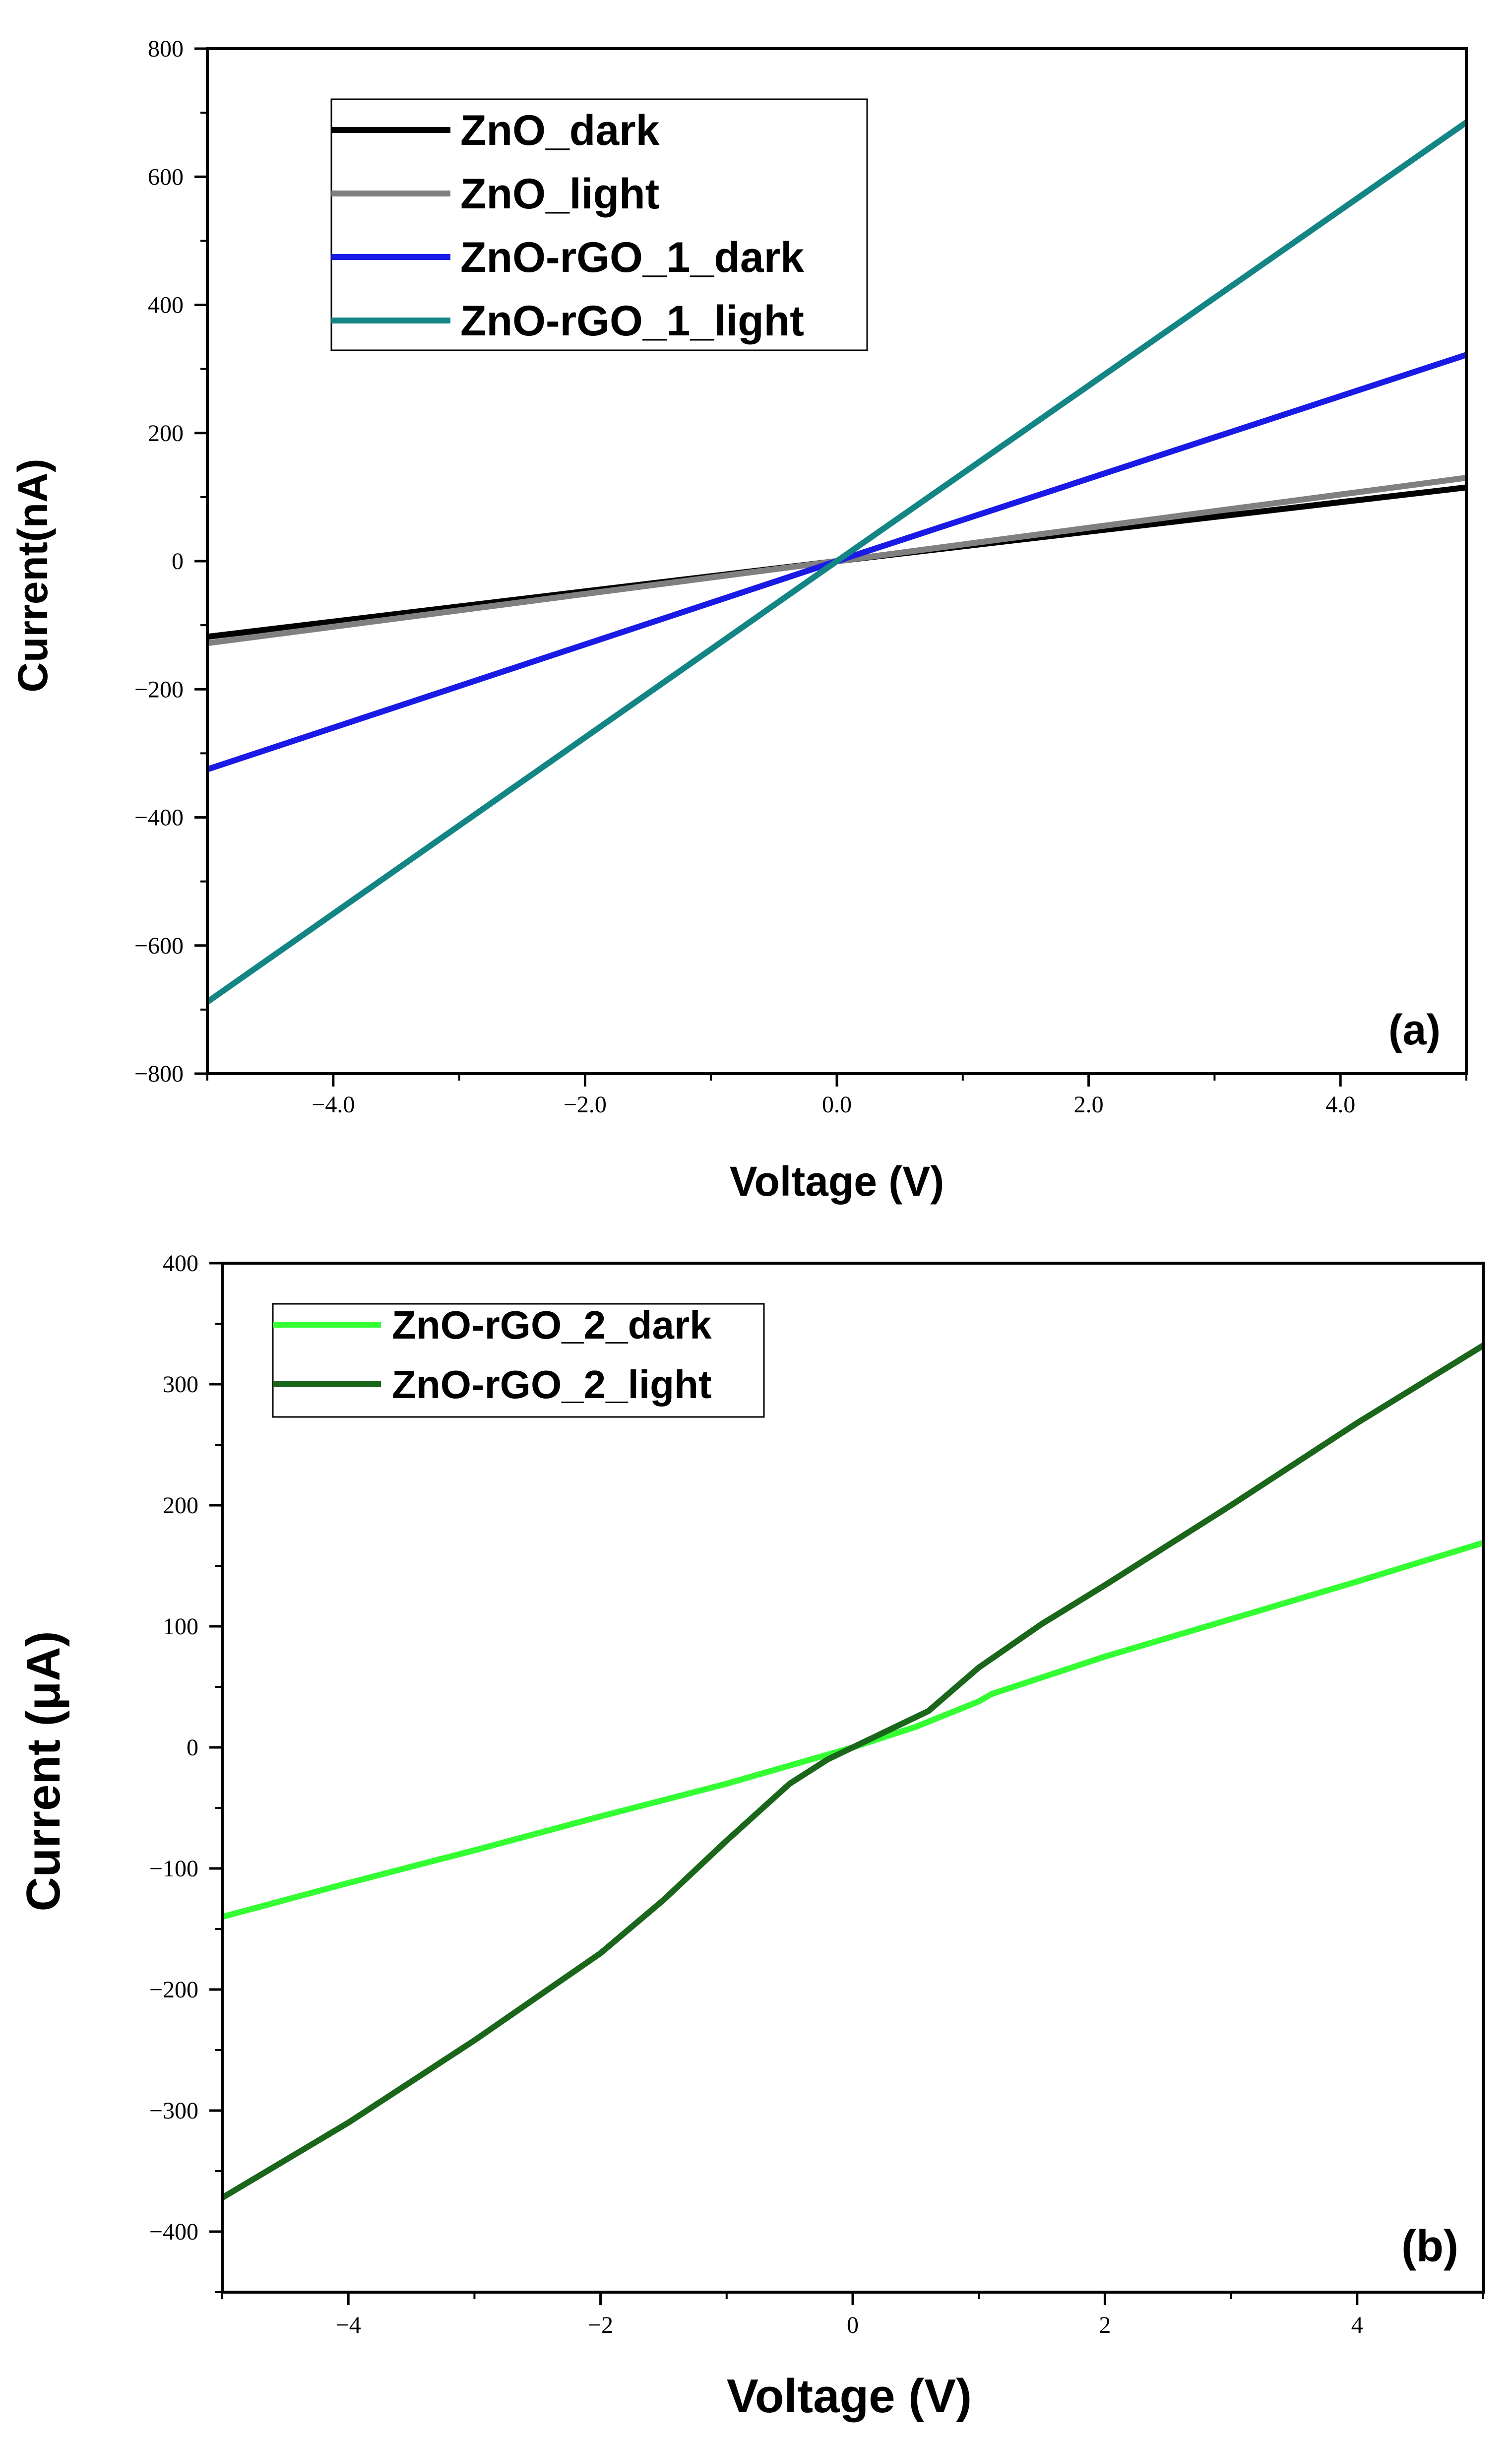 The height and width of the screenshot is (2439, 1512). Describe the element at coordinates (333, 1104) in the screenshot. I see `x-tick-label: −4.0` at that location.